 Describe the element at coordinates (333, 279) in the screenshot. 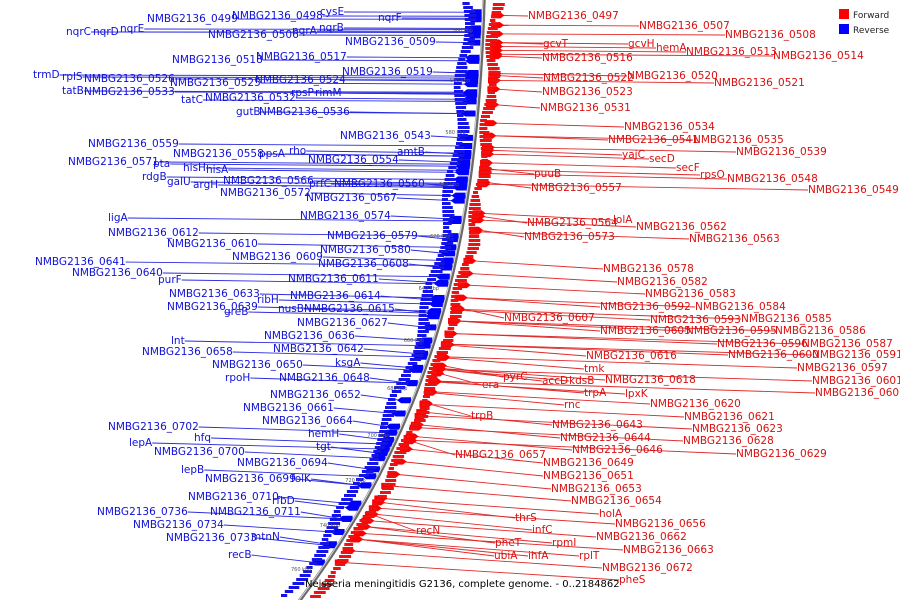

I see `gene-label-NMBG2136_0611: NMBG2136_0611` at that location.